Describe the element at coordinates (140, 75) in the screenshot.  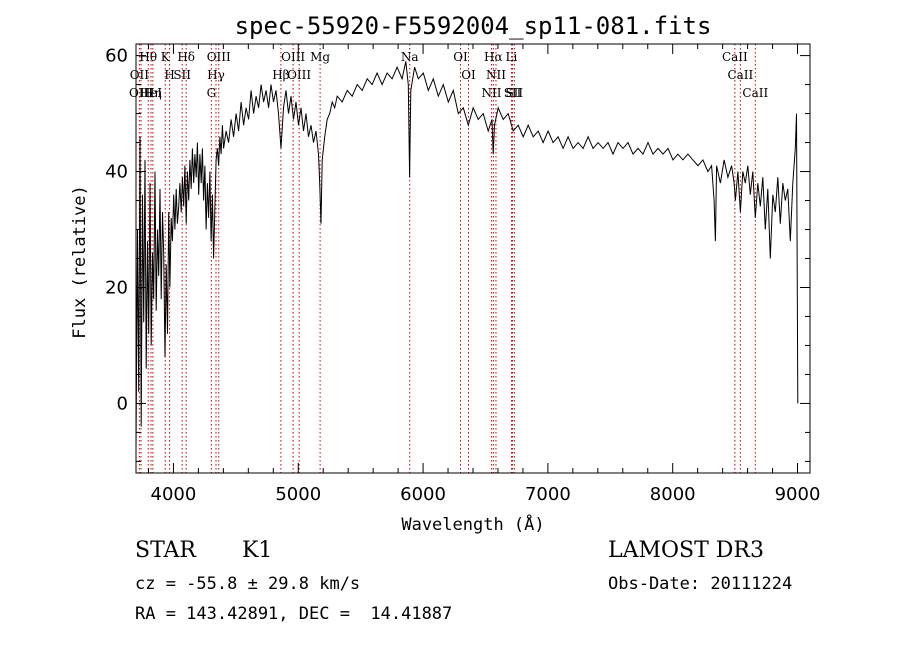
I see `spectral-line-label: OII` at that location.